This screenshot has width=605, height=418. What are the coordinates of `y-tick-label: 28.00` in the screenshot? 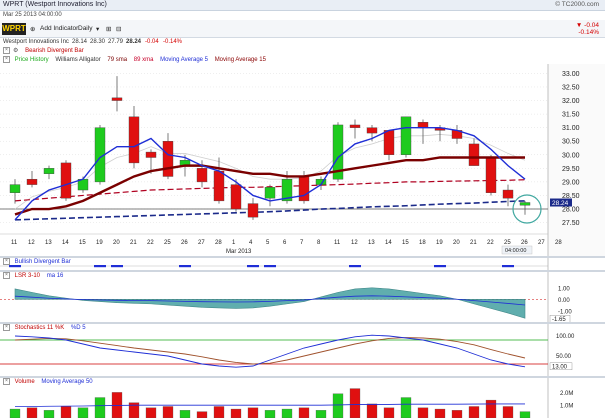 It's located at (571, 210).